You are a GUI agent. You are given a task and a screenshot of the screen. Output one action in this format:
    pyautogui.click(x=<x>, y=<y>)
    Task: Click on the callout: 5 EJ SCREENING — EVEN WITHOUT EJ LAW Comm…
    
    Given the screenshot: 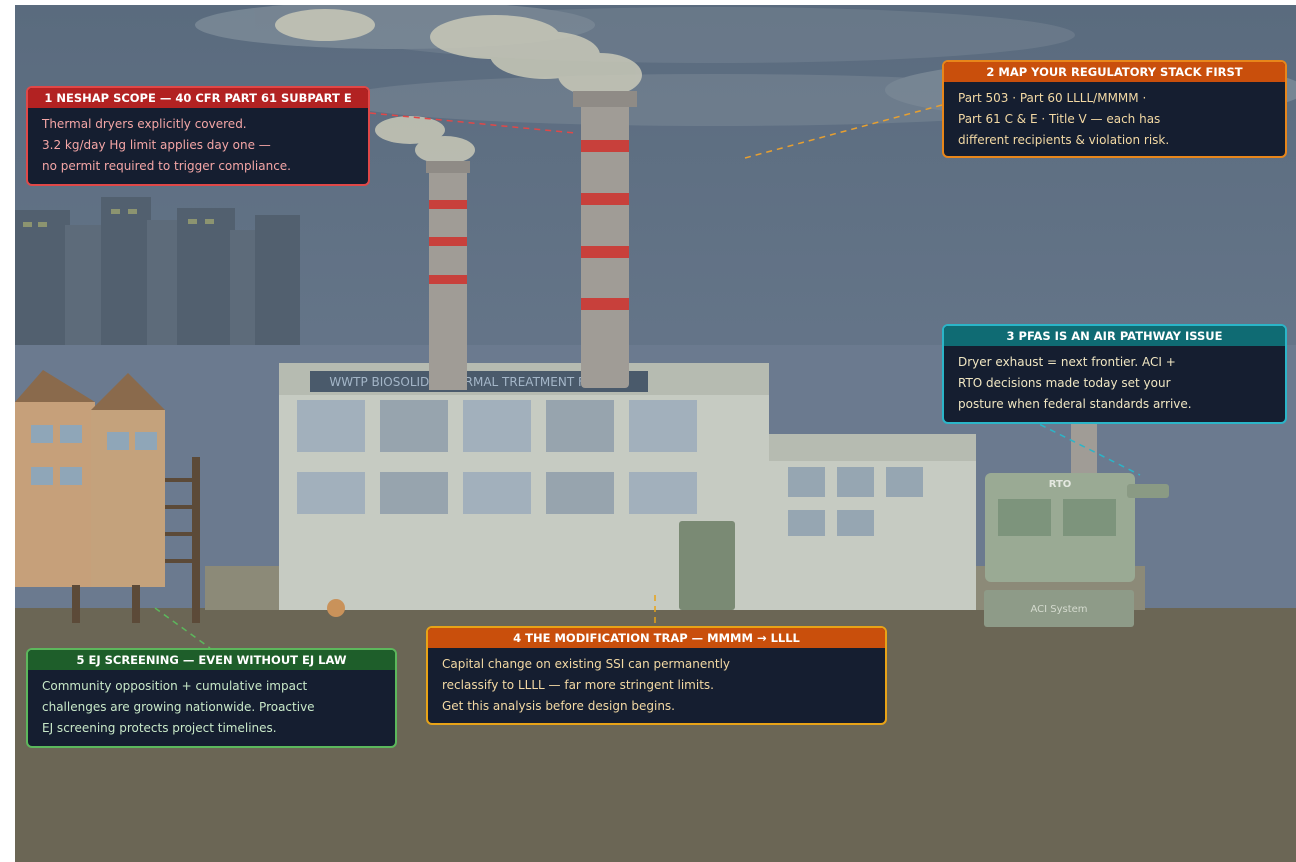 What is the action you would take?
    pyautogui.click(x=211, y=698)
    